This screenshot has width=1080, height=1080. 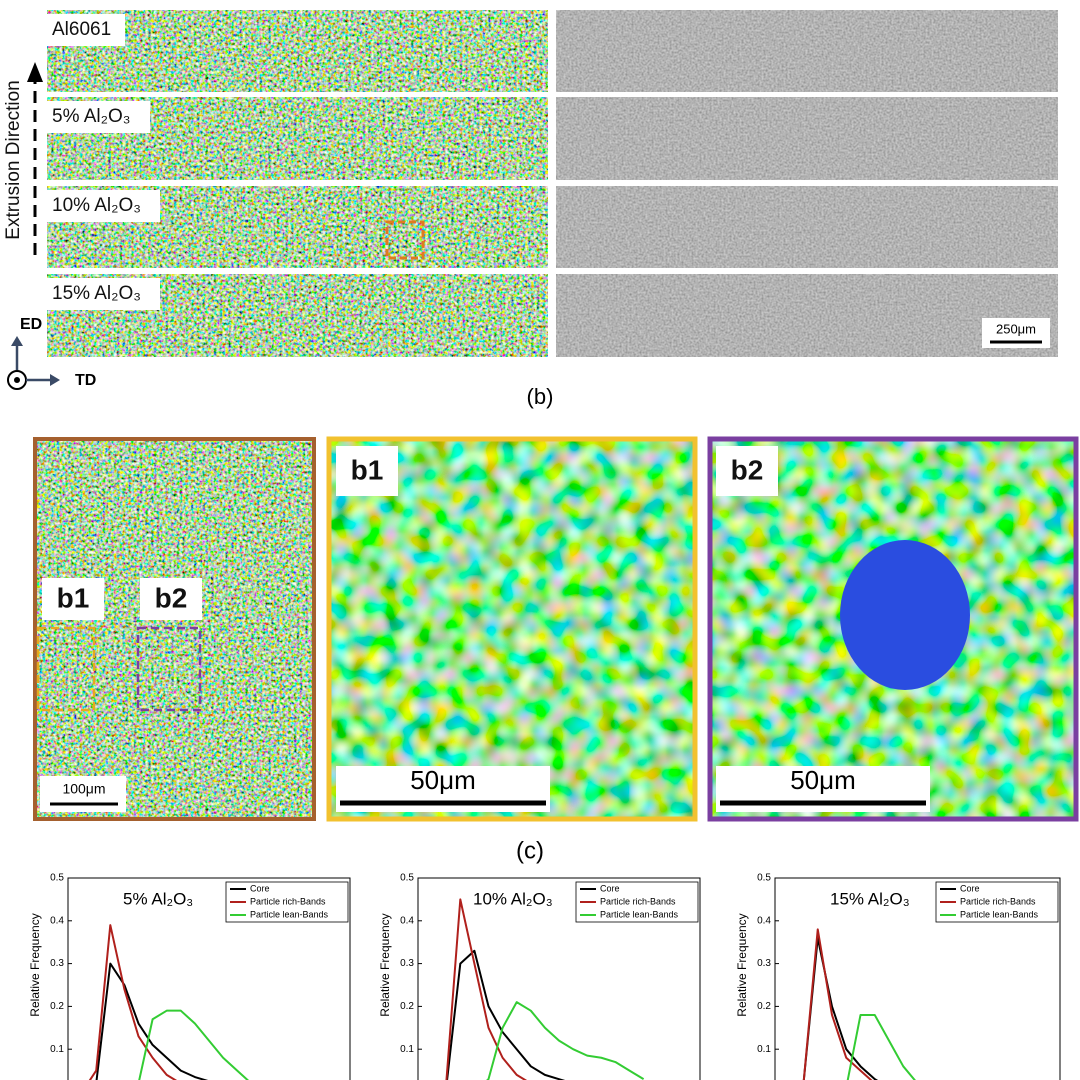 What do you see at coordinates (51, 353) in the screenshot?
I see `orientation-axes: ED TD` at bounding box center [51, 353].